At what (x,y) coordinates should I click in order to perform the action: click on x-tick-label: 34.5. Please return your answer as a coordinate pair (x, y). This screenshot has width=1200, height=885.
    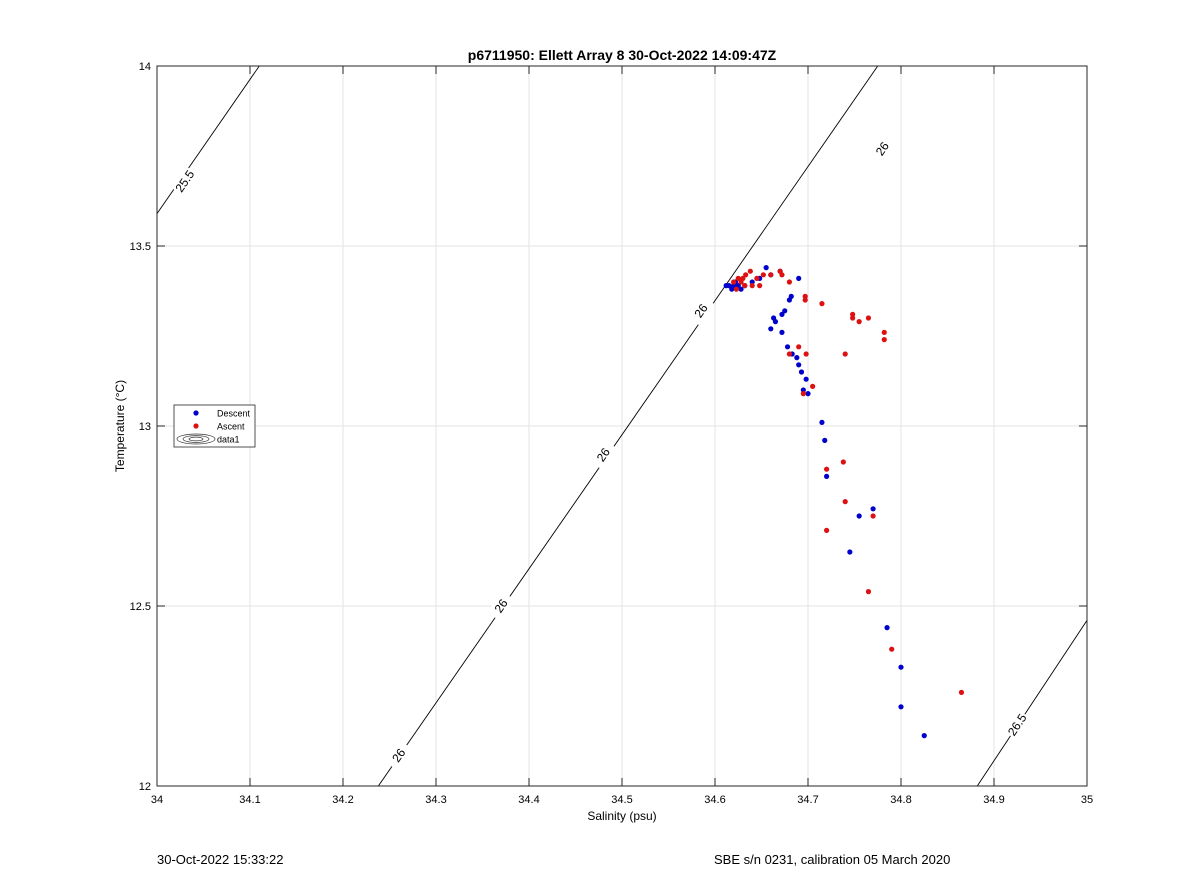
    Looking at the image, I should click on (621, 800).